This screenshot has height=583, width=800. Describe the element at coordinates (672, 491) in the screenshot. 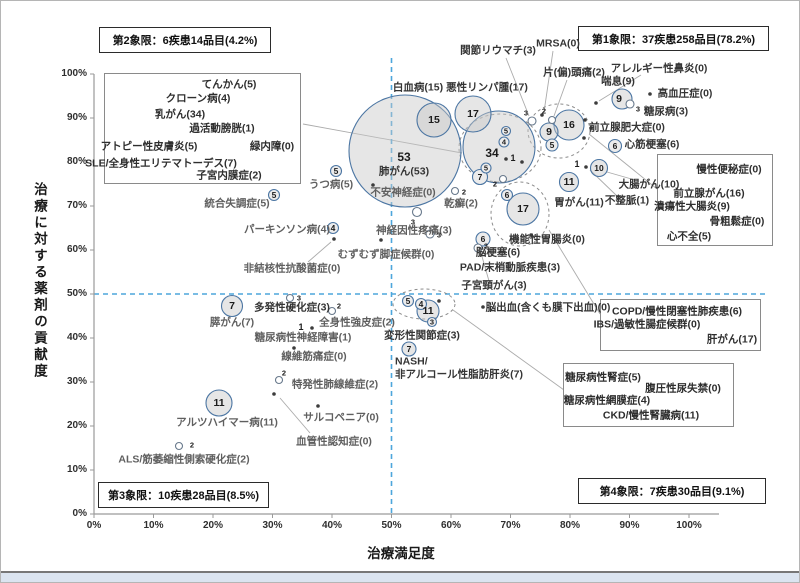

I see `quadrant-summary-box: 第4象限：7疾患30品目(9.1%)` at that location.